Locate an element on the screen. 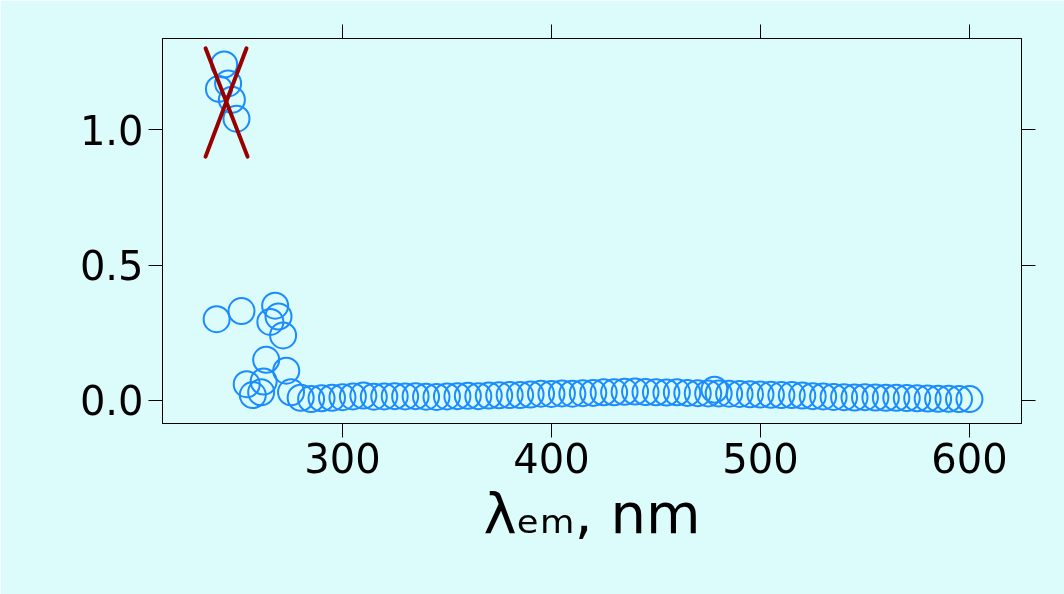 The image size is (1064, 594). x-tick-label: 400 is located at coordinates (551, 458).